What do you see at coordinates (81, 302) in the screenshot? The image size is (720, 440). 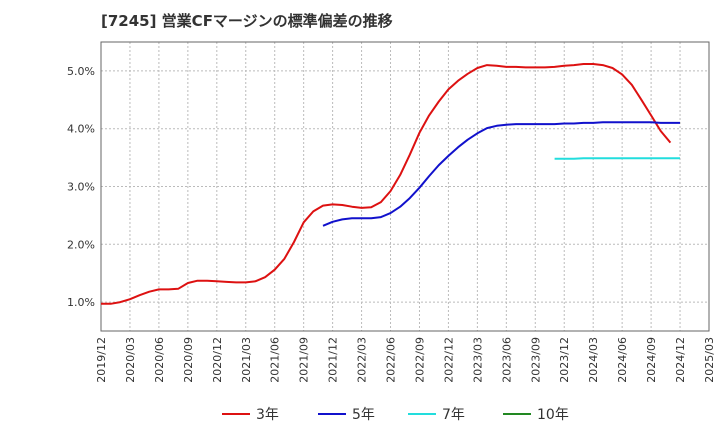 I see `y-tick-label: 1.0%` at bounding box center [81, 302].